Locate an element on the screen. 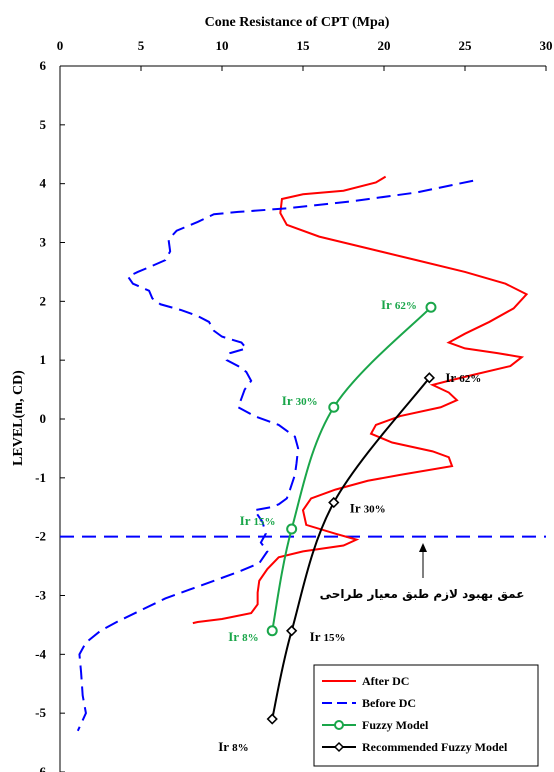 Image resolution: width=554 pixels, height=772 pixels. y-axis-title: LEVEL(m, CD) is located at coordinates (18, 418).